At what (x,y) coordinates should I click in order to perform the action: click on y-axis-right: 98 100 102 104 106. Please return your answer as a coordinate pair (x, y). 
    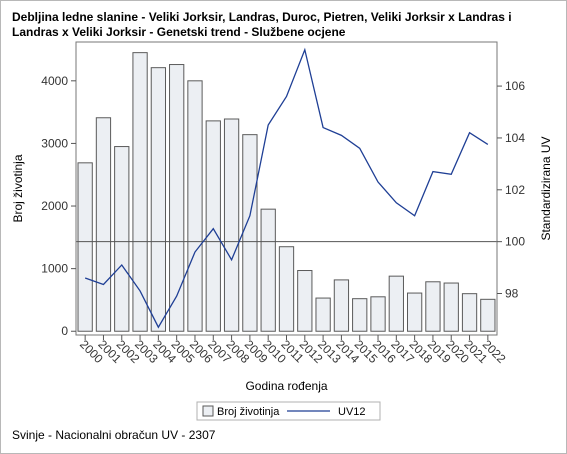
    Looking at the image, I should click on (511, 190).